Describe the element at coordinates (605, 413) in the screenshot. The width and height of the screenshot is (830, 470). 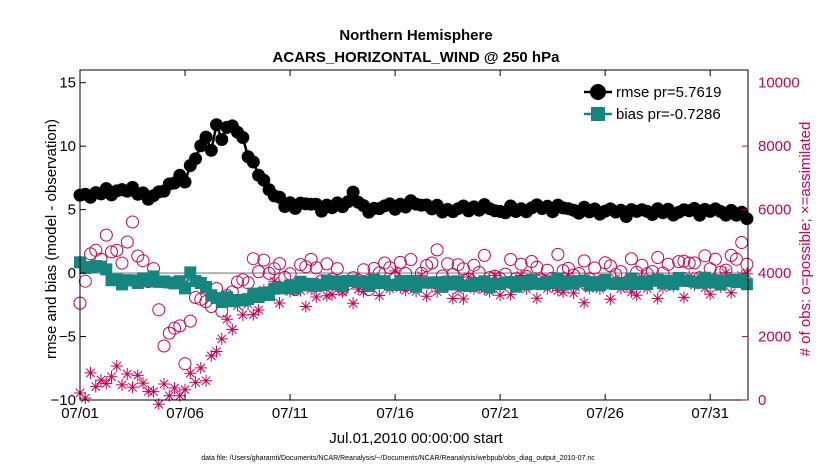
I see `x-tick-label: 07/26` at that location.